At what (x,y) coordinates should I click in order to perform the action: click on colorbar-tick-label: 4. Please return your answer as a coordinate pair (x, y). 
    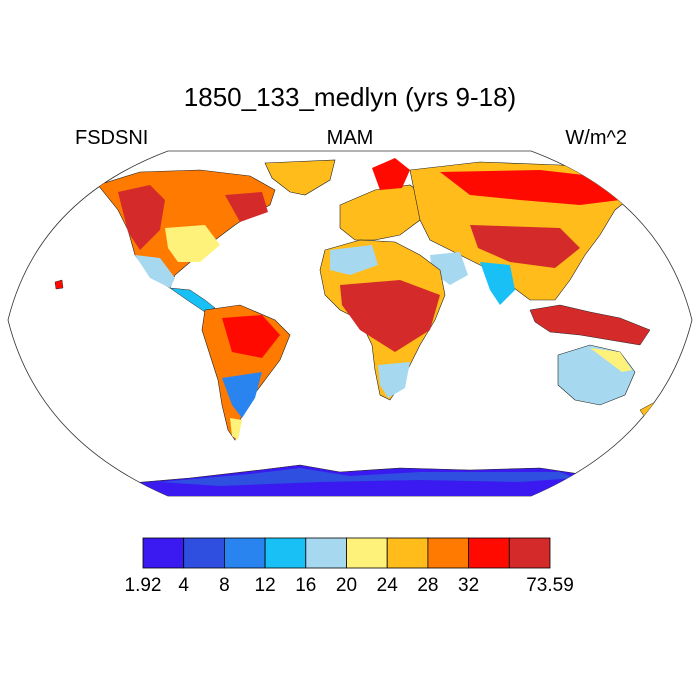
    Looking at the image, I should click on (183, 585).